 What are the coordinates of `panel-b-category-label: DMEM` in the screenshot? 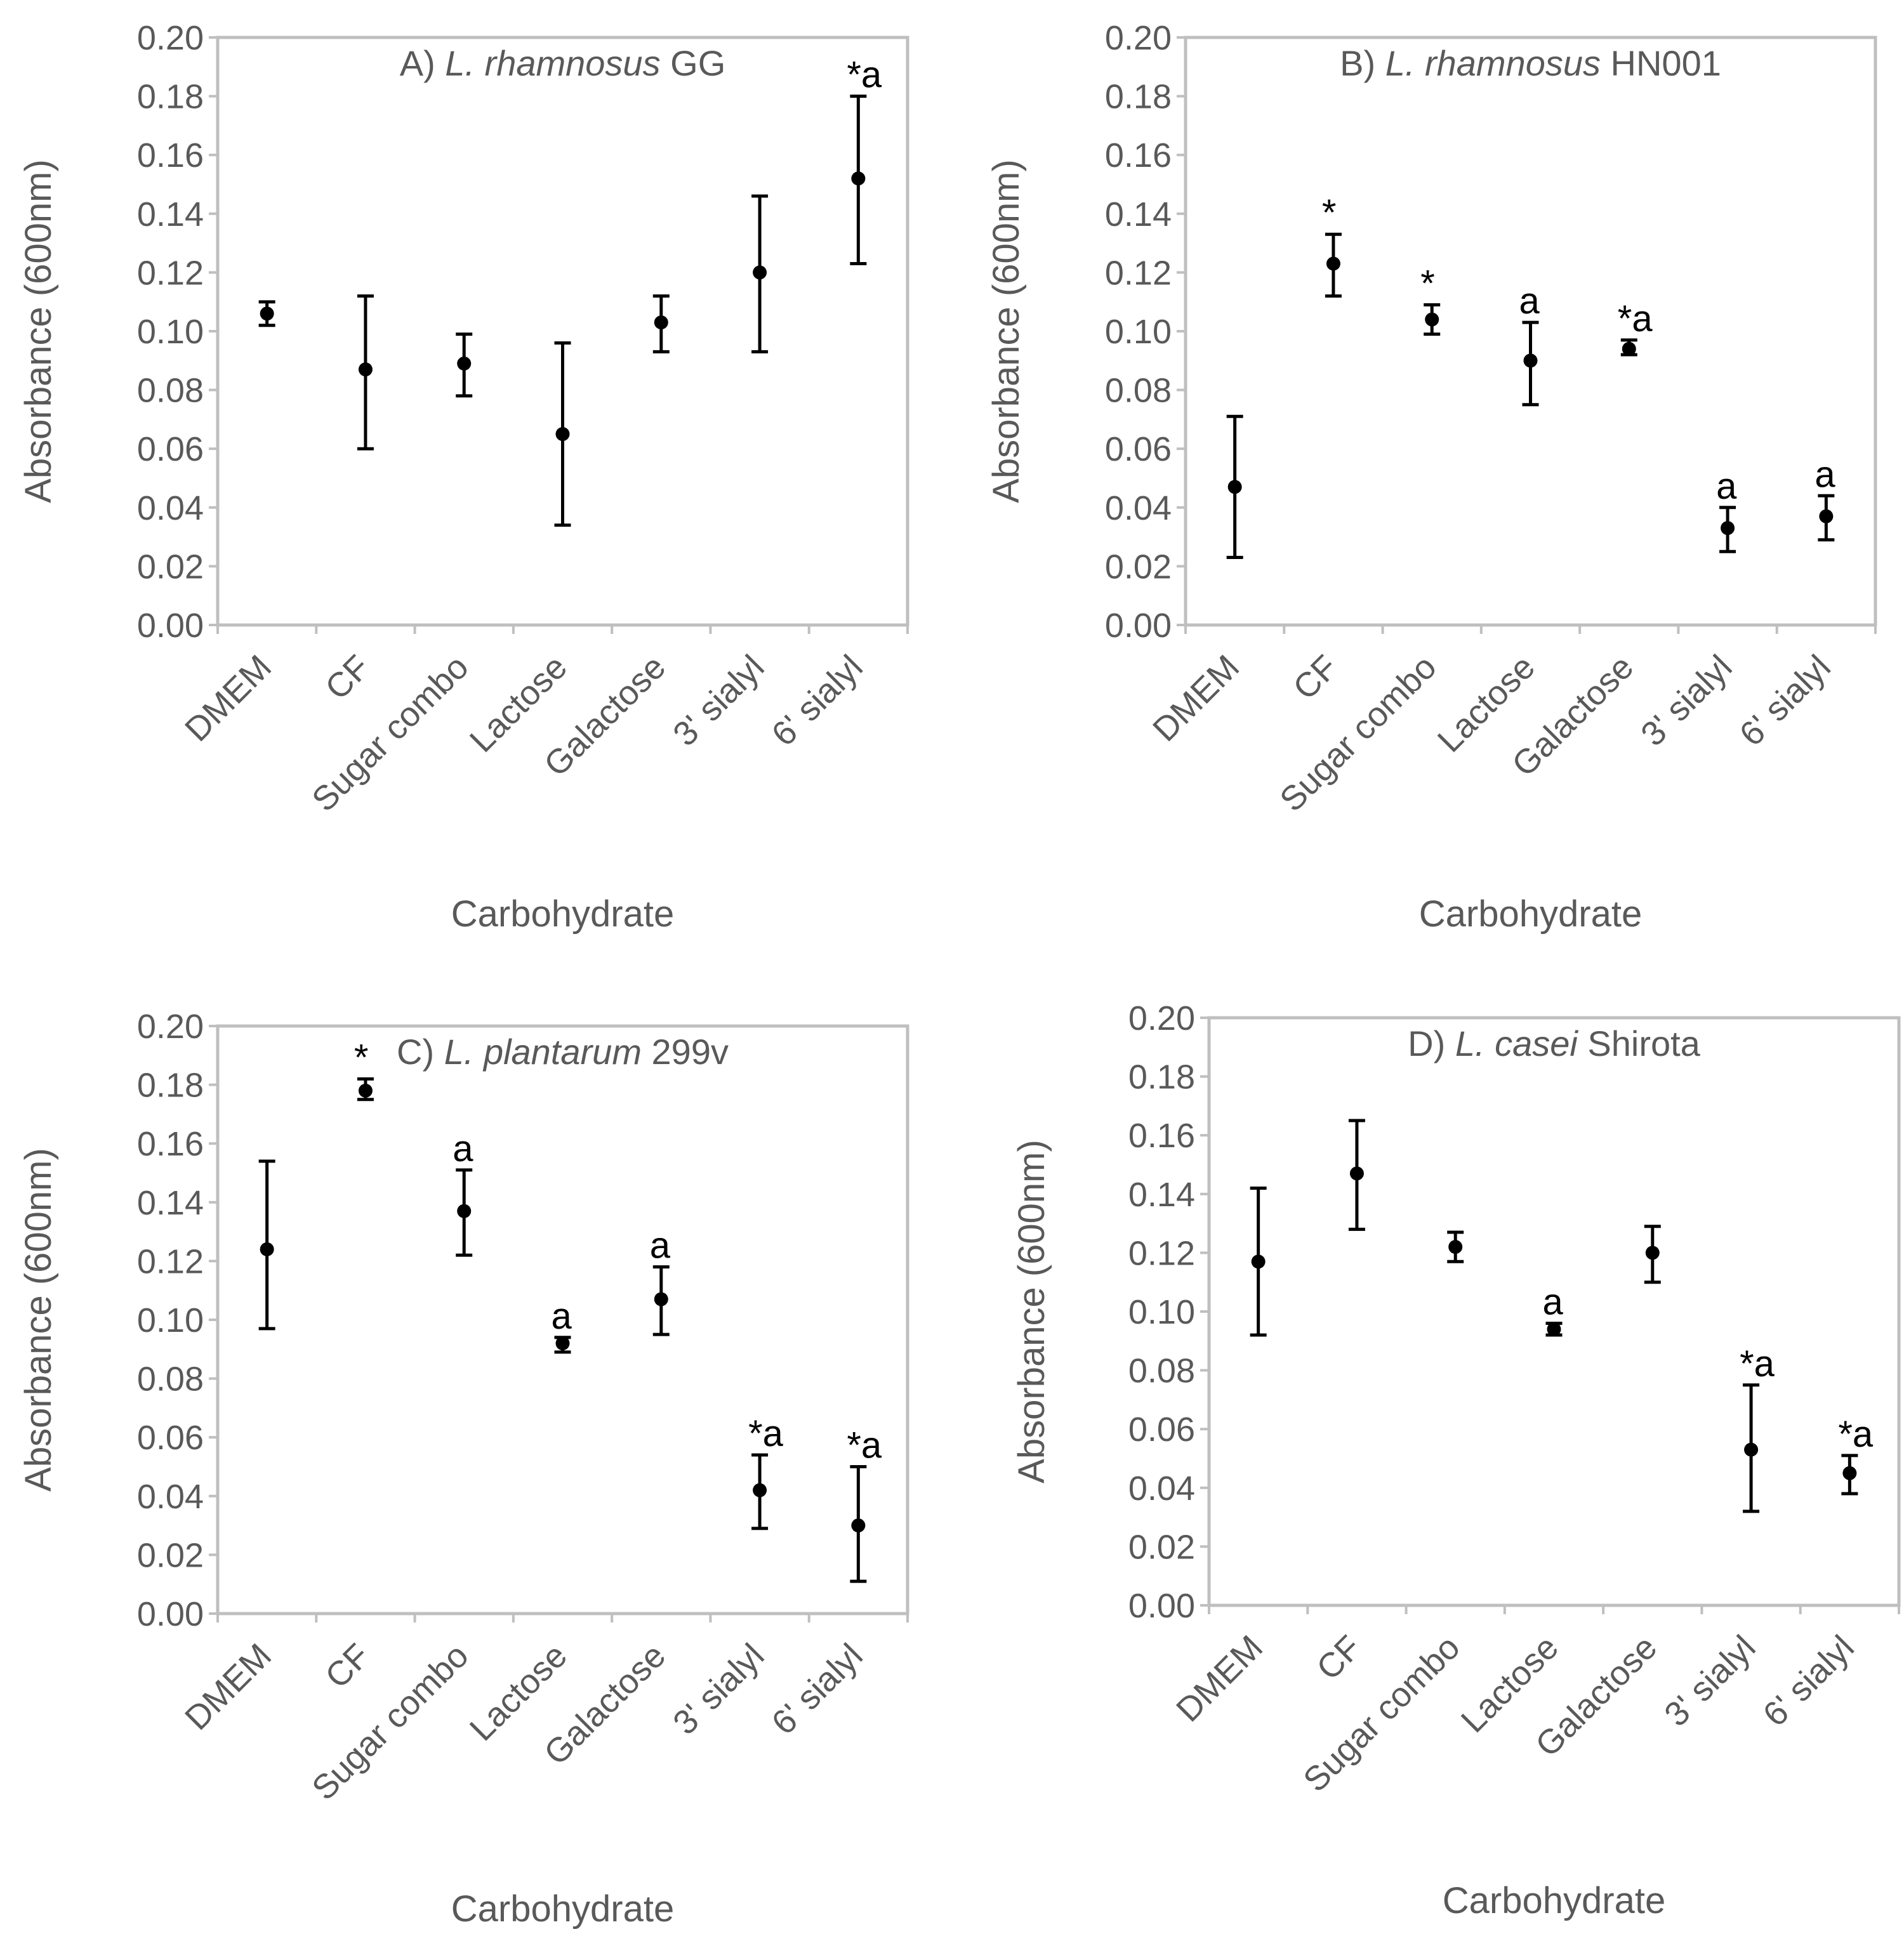 It's located at (1196, 699).